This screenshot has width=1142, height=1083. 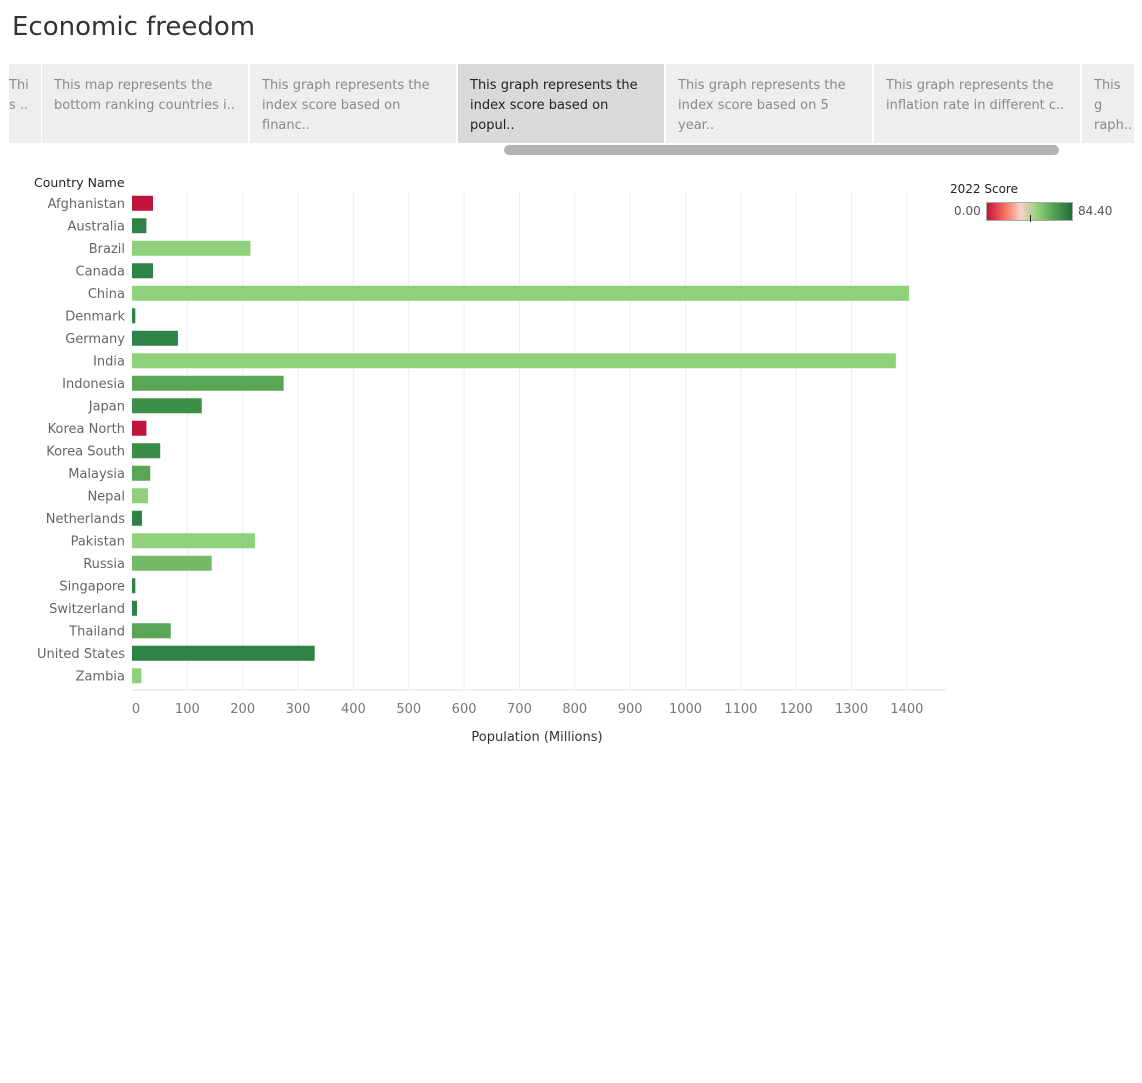 What do you see at coordinates (86, 204) in the screenshot?
I see `category-label: Afghanistan` at bounding box center [86, 204].